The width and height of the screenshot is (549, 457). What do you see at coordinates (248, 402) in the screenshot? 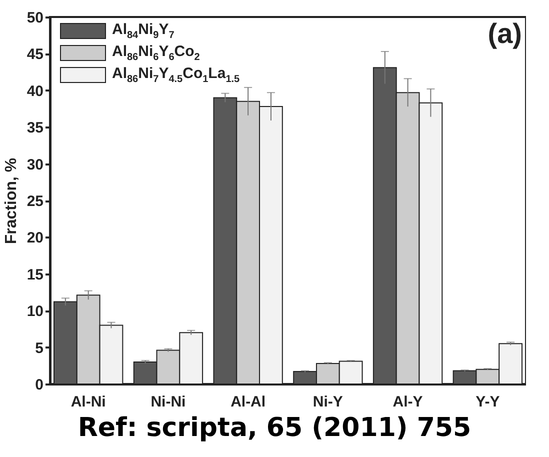
I see `x-tick-label: Al-Al` at bounding box center [248, 402].